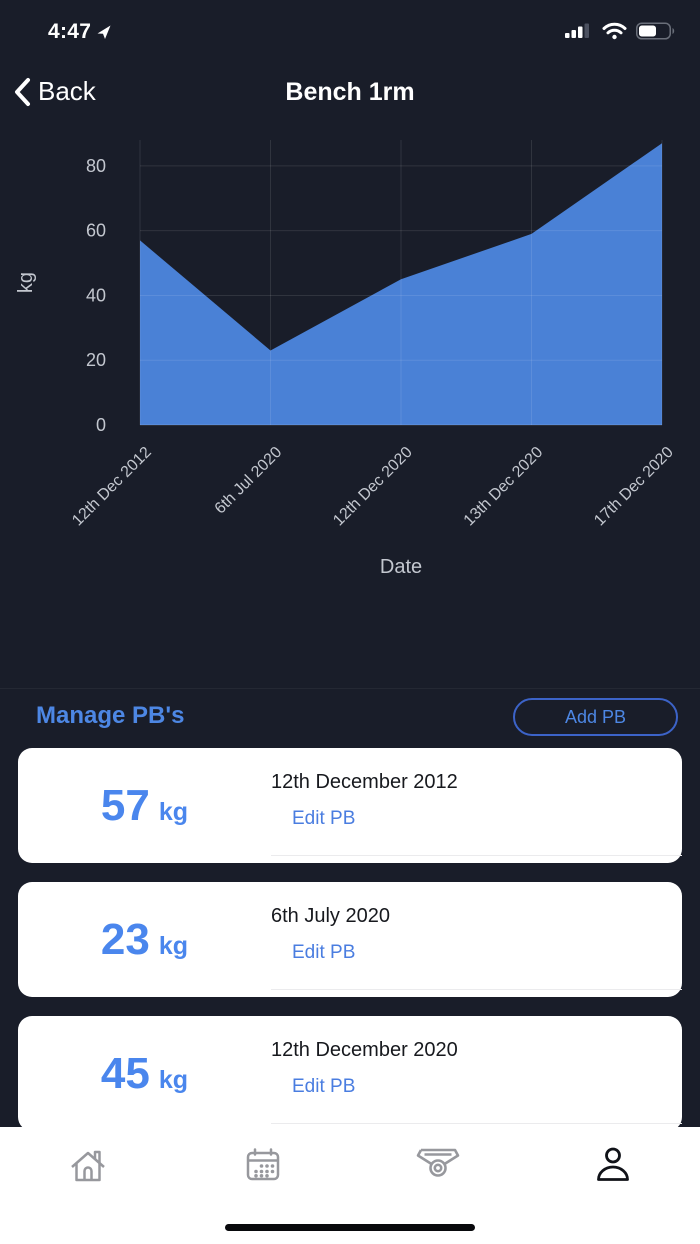 This screenshot has height=1244, width=700. Describe the element at coordinates (96, 166) in the screenshot. I see `svg-text: 80` at that location.